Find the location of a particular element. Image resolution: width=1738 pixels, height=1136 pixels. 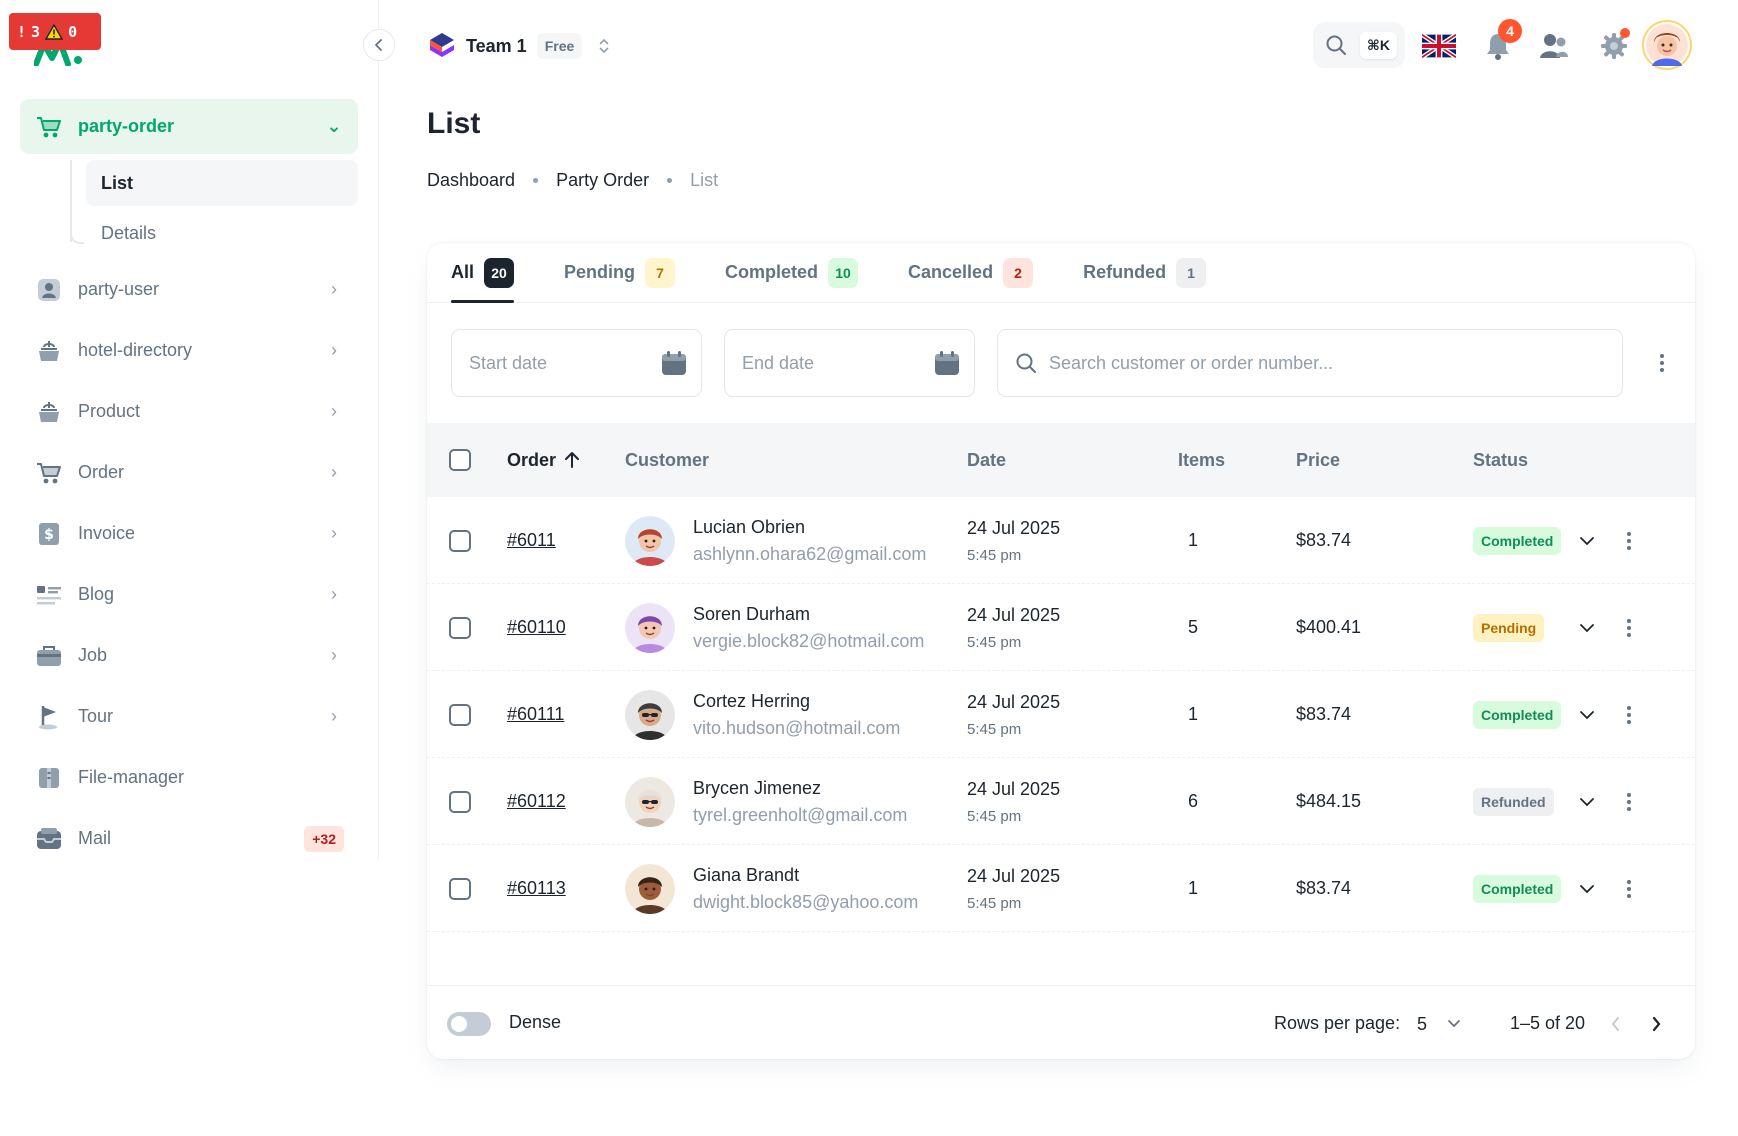

order-number-cell: #60112 is located at coordinates (536, 801).